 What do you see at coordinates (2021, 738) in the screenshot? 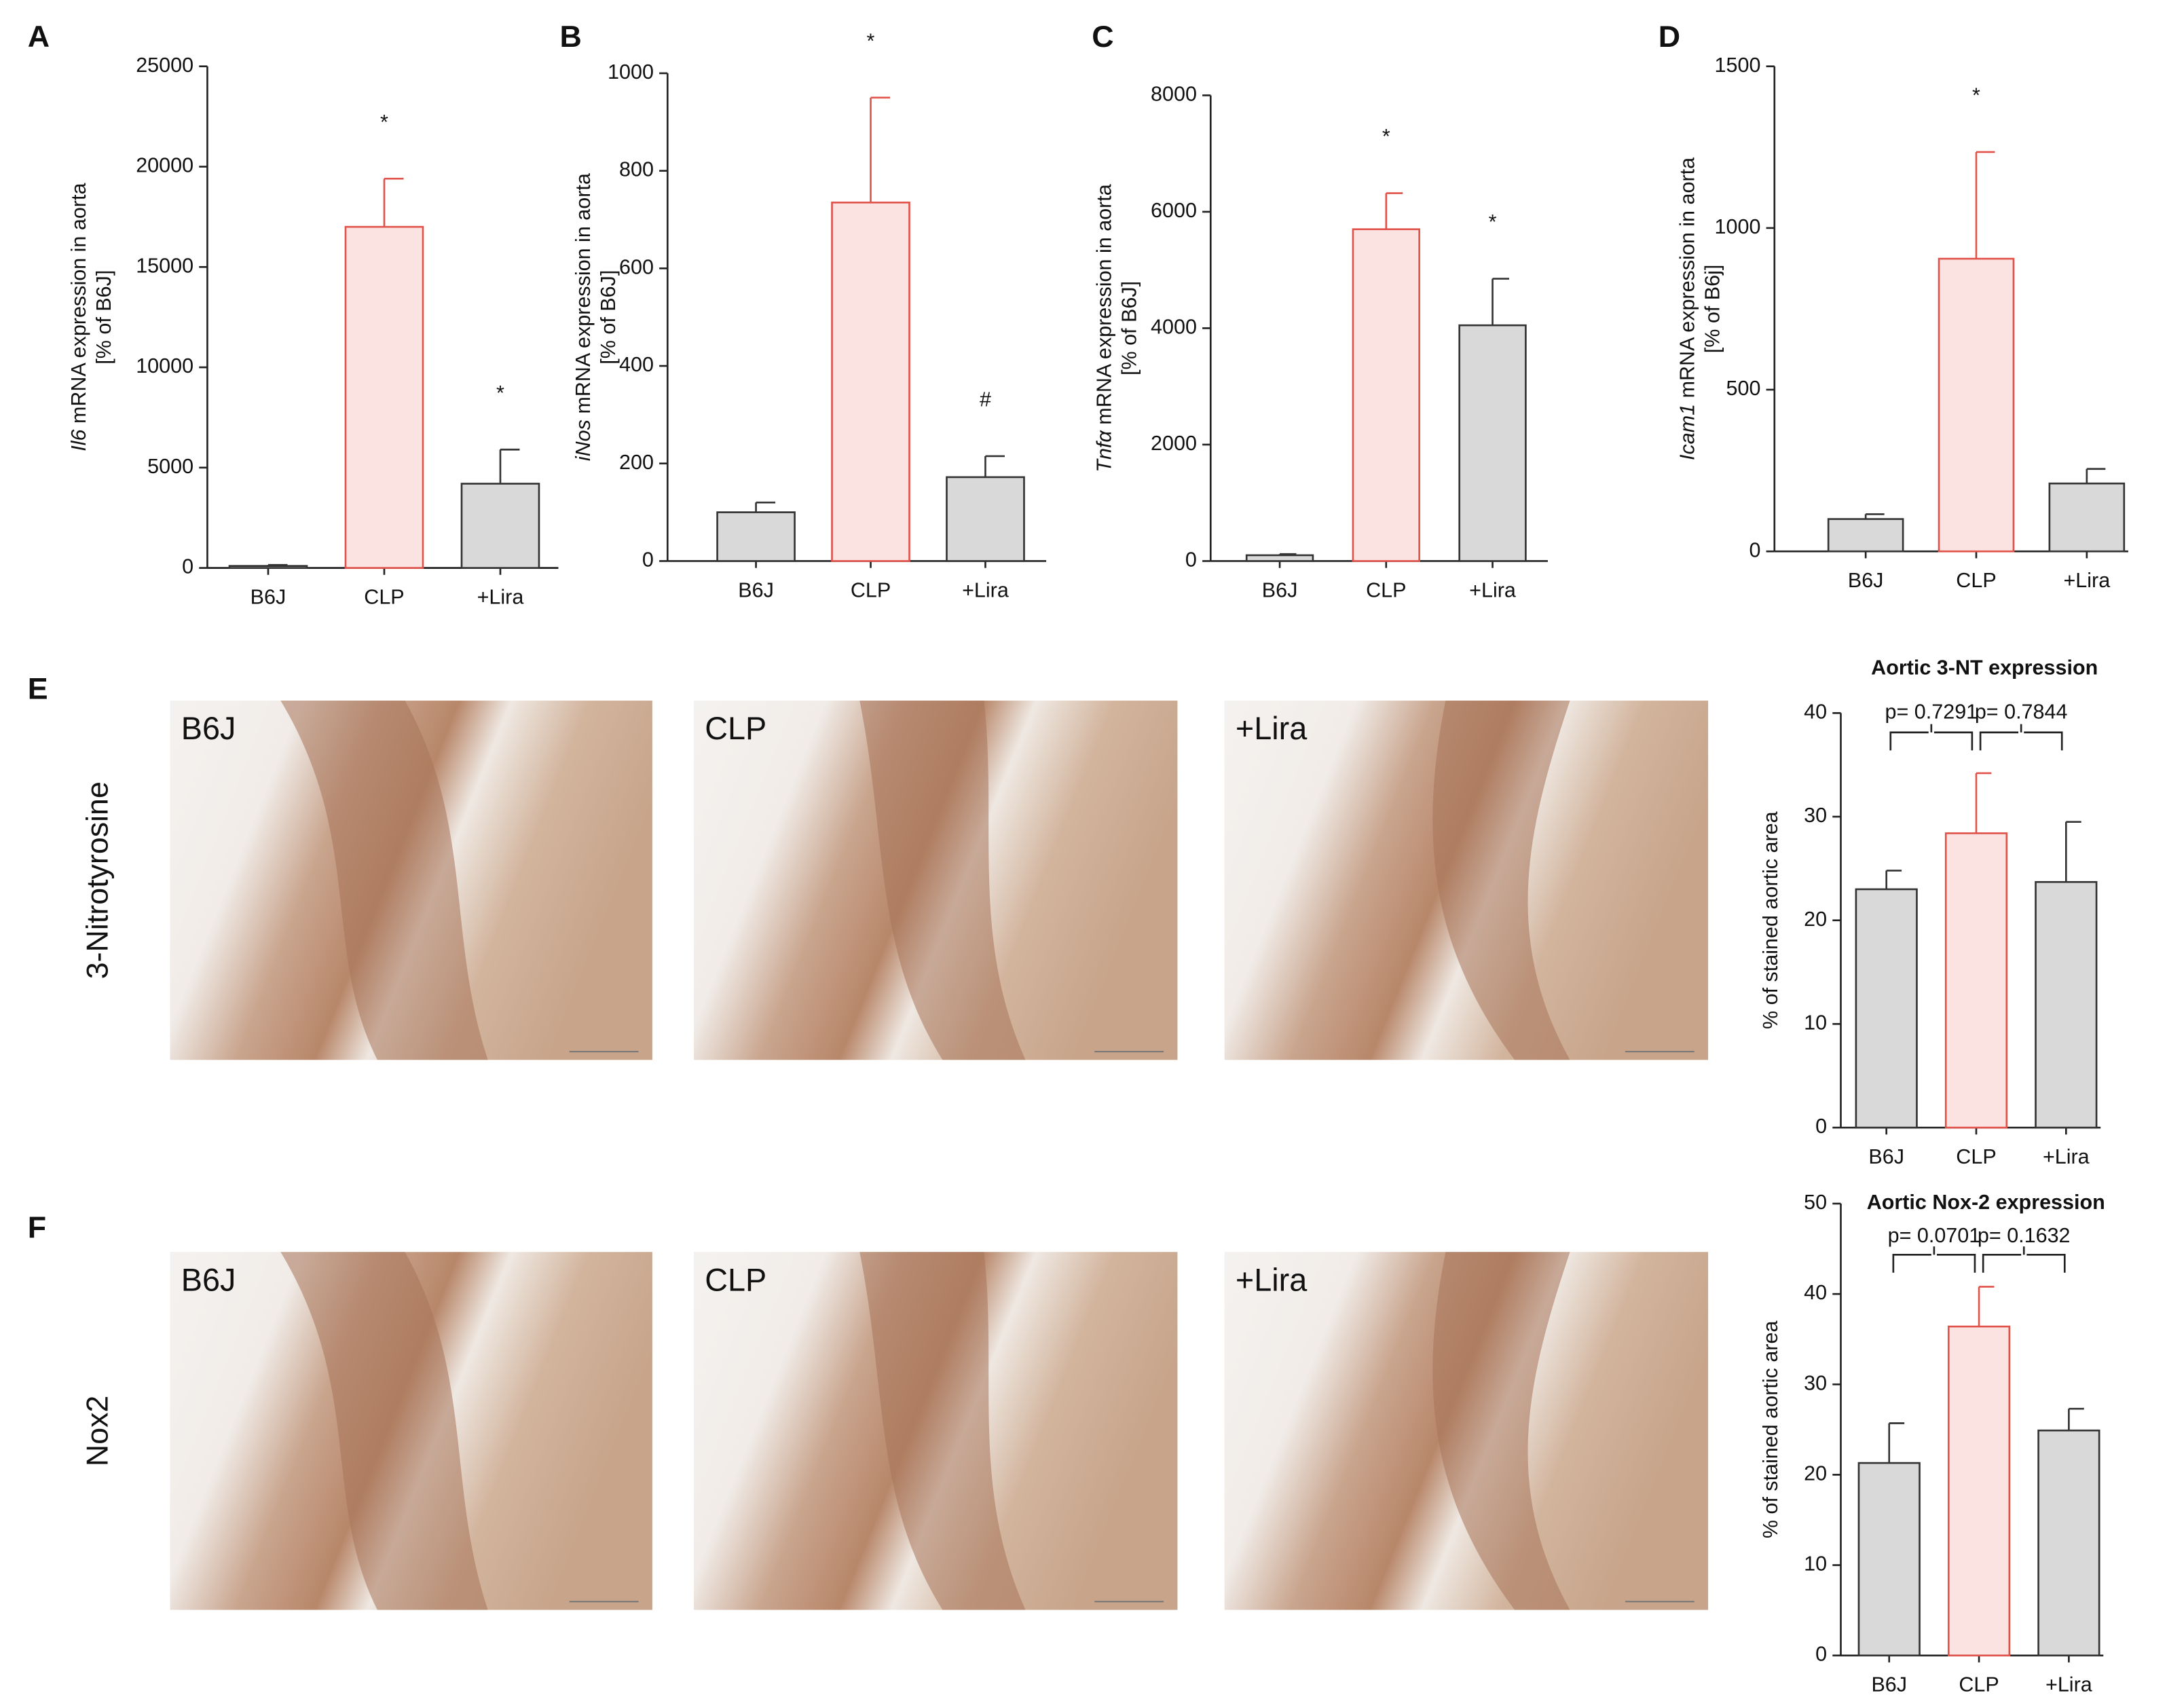
I see `comparison-bracket` at bounding box center [2021, 738].